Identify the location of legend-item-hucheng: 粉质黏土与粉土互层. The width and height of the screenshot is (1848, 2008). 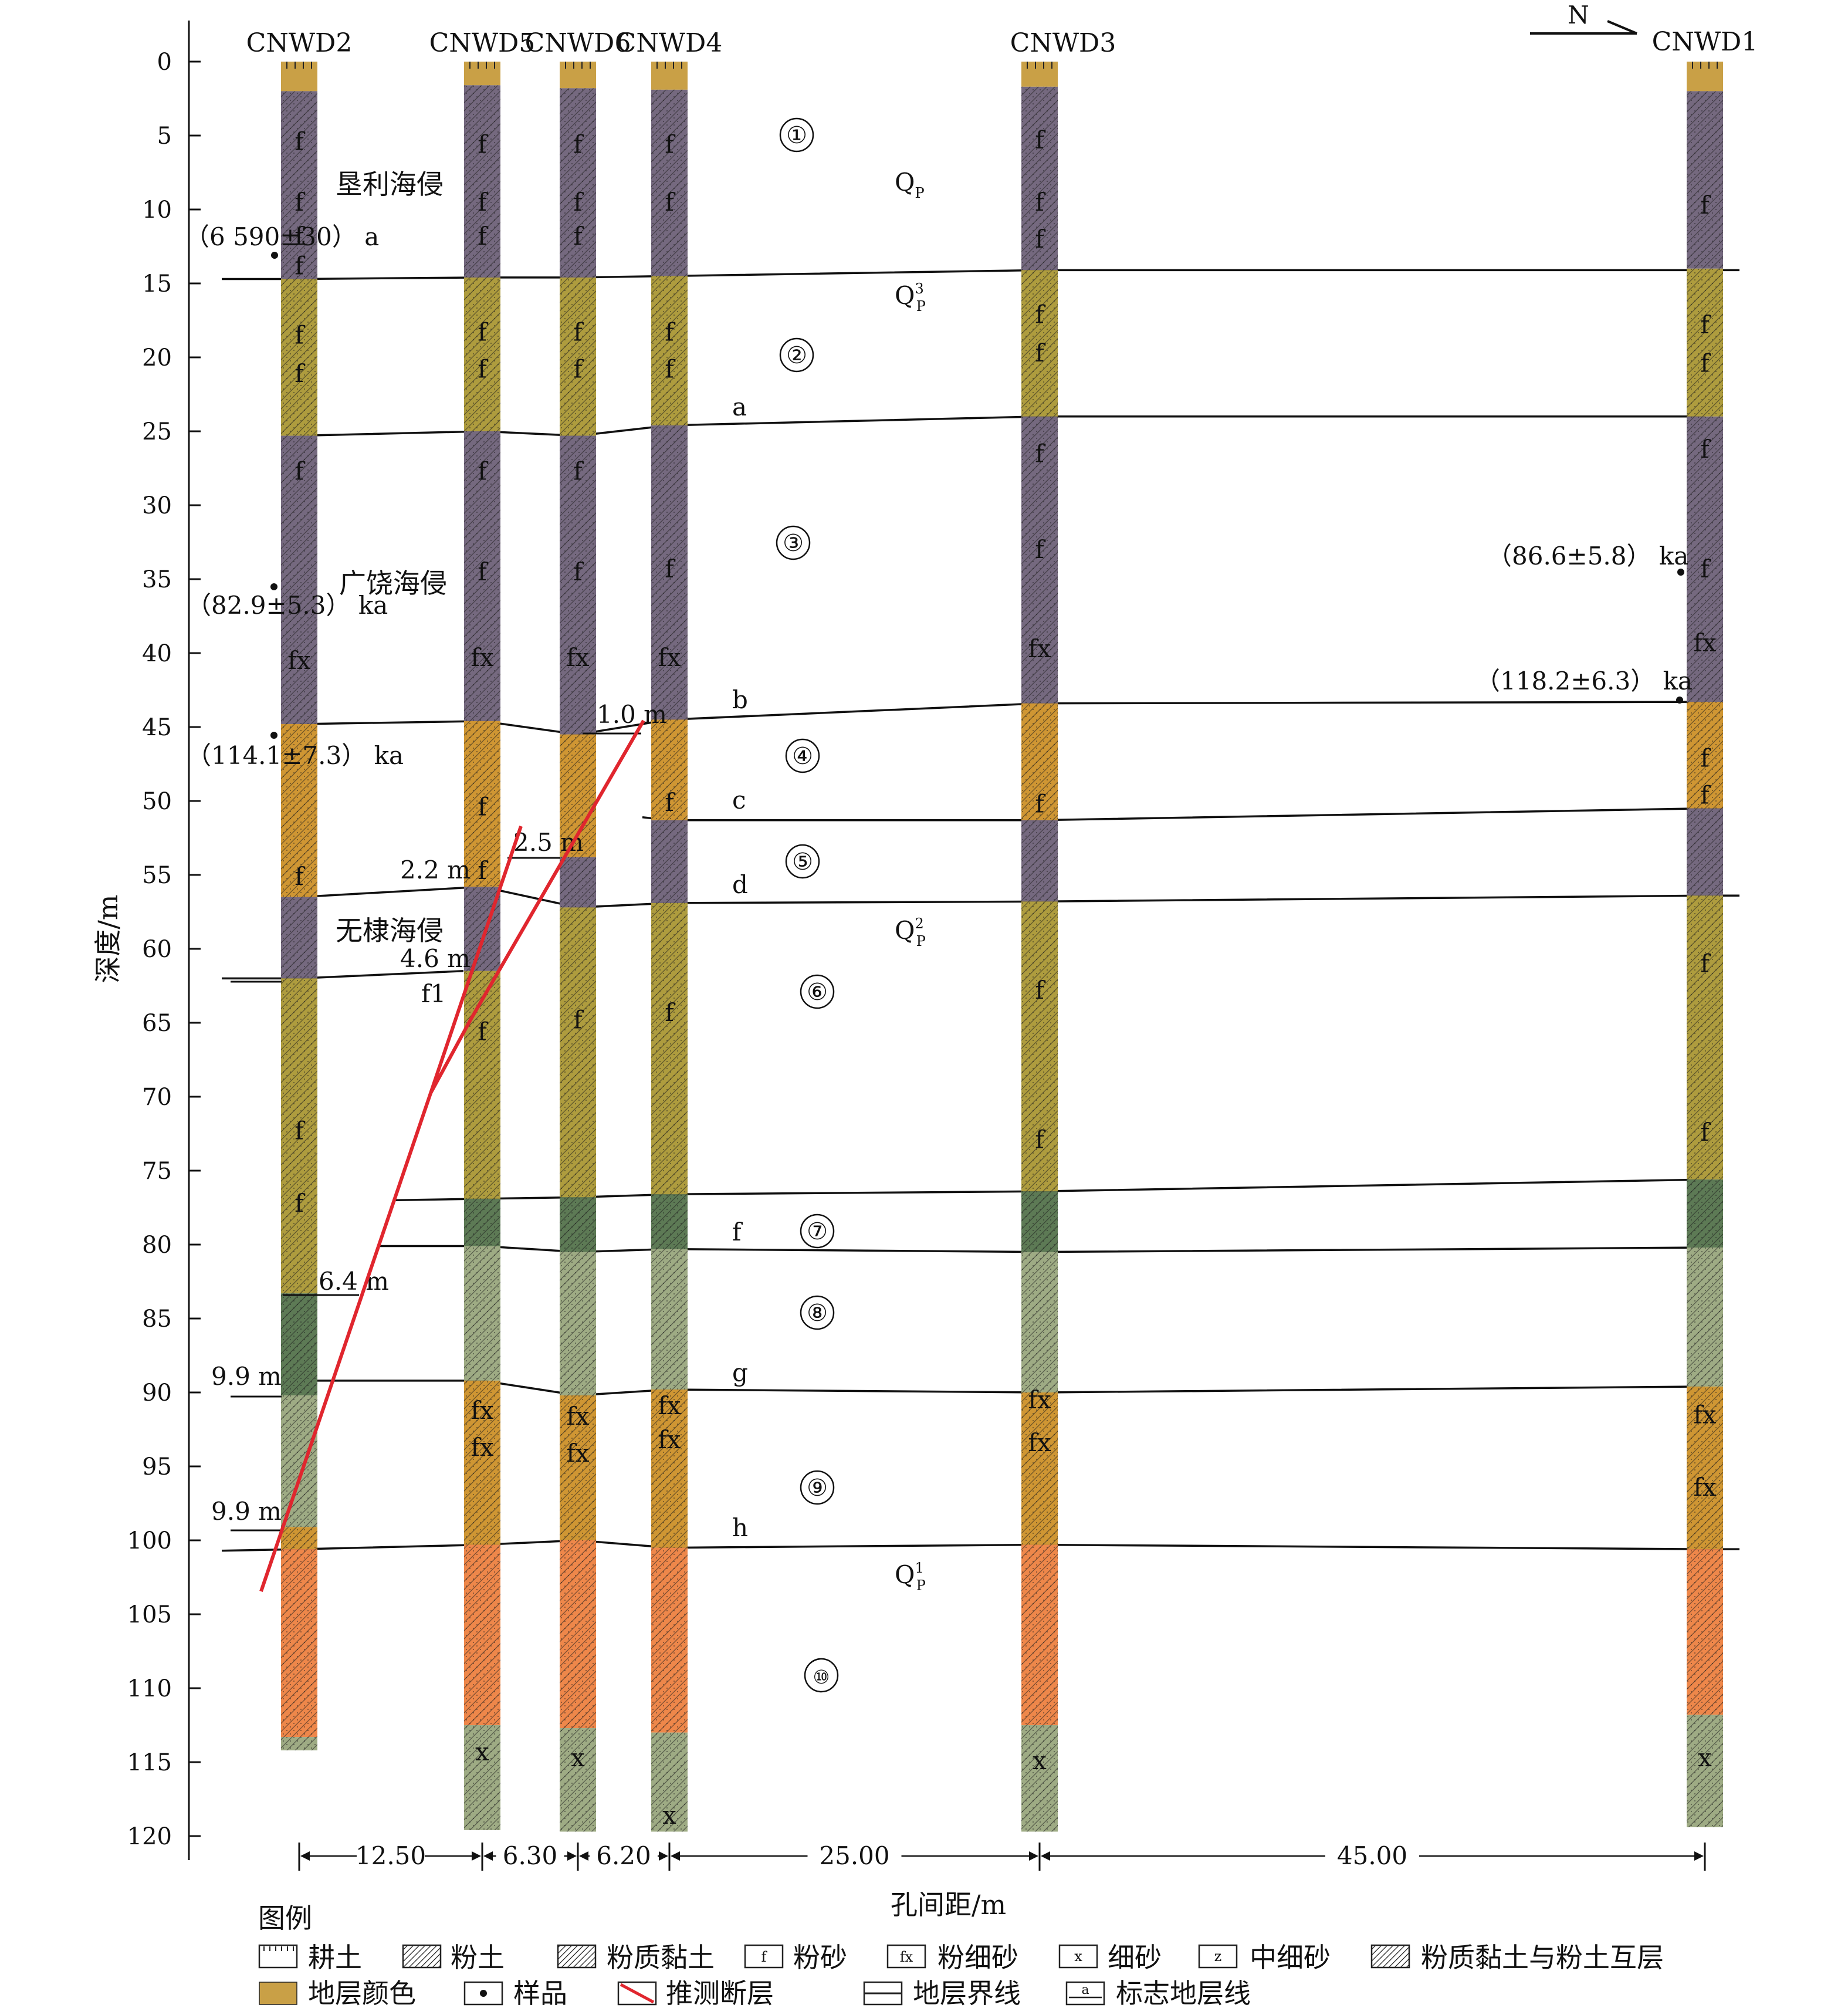
(1517, 1958).